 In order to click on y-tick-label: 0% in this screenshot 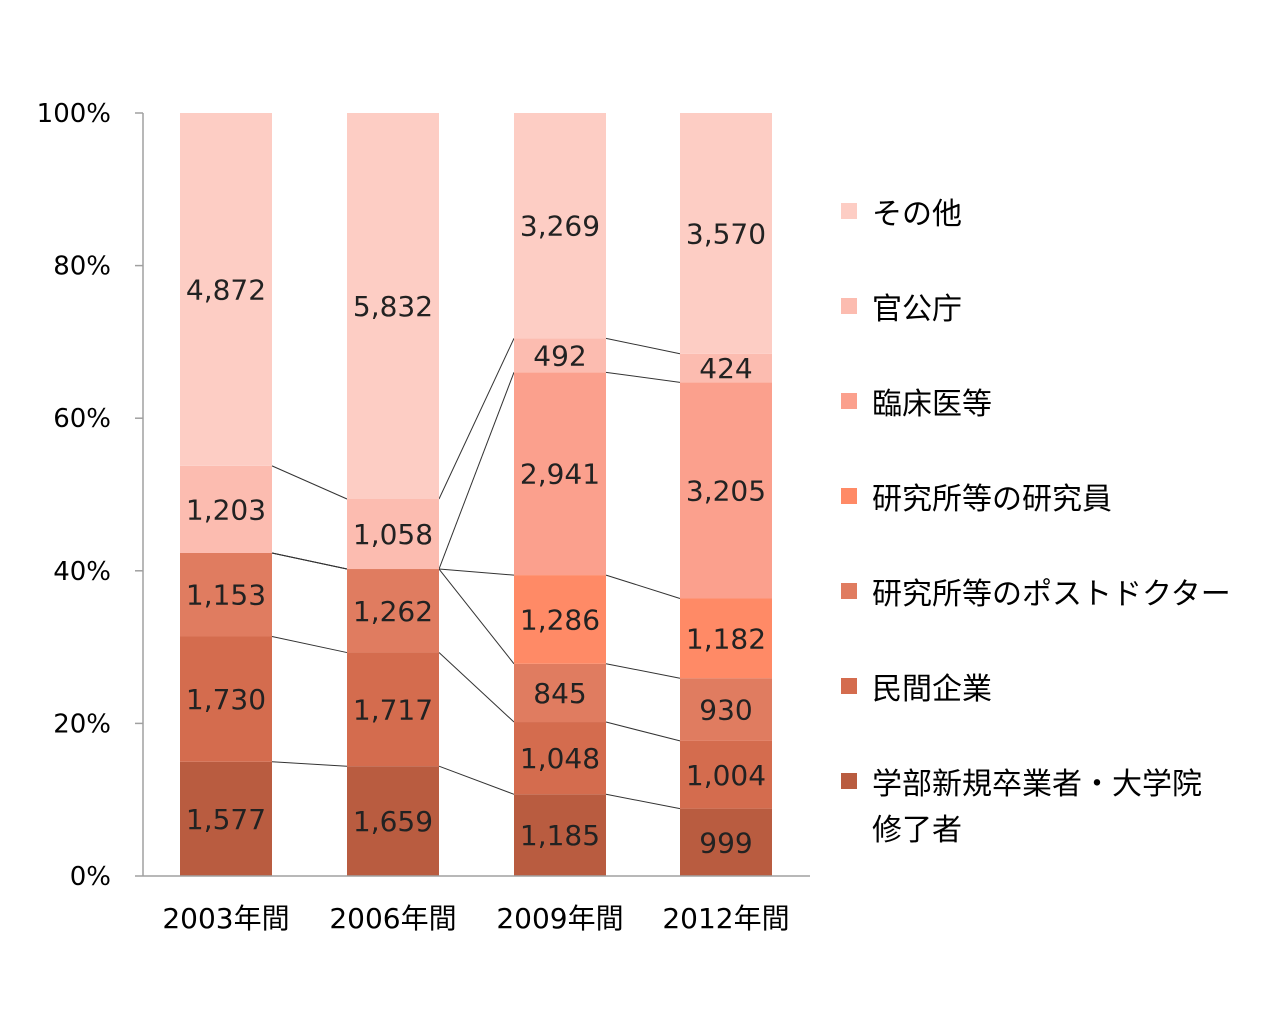, I will do `click(90, 877)`.